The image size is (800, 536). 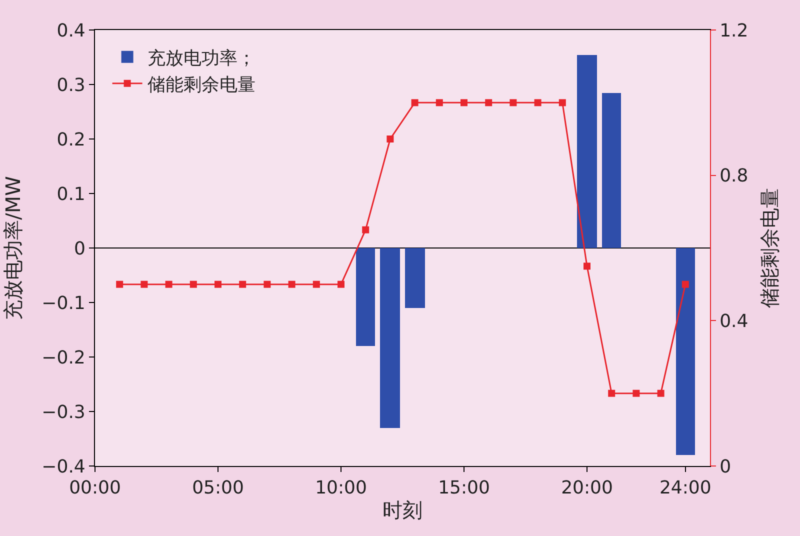 What do you see at coordinates (587, 488) in the screenshot?
I see `x-tick-label: 20:00` at bounding box center [587, 488].